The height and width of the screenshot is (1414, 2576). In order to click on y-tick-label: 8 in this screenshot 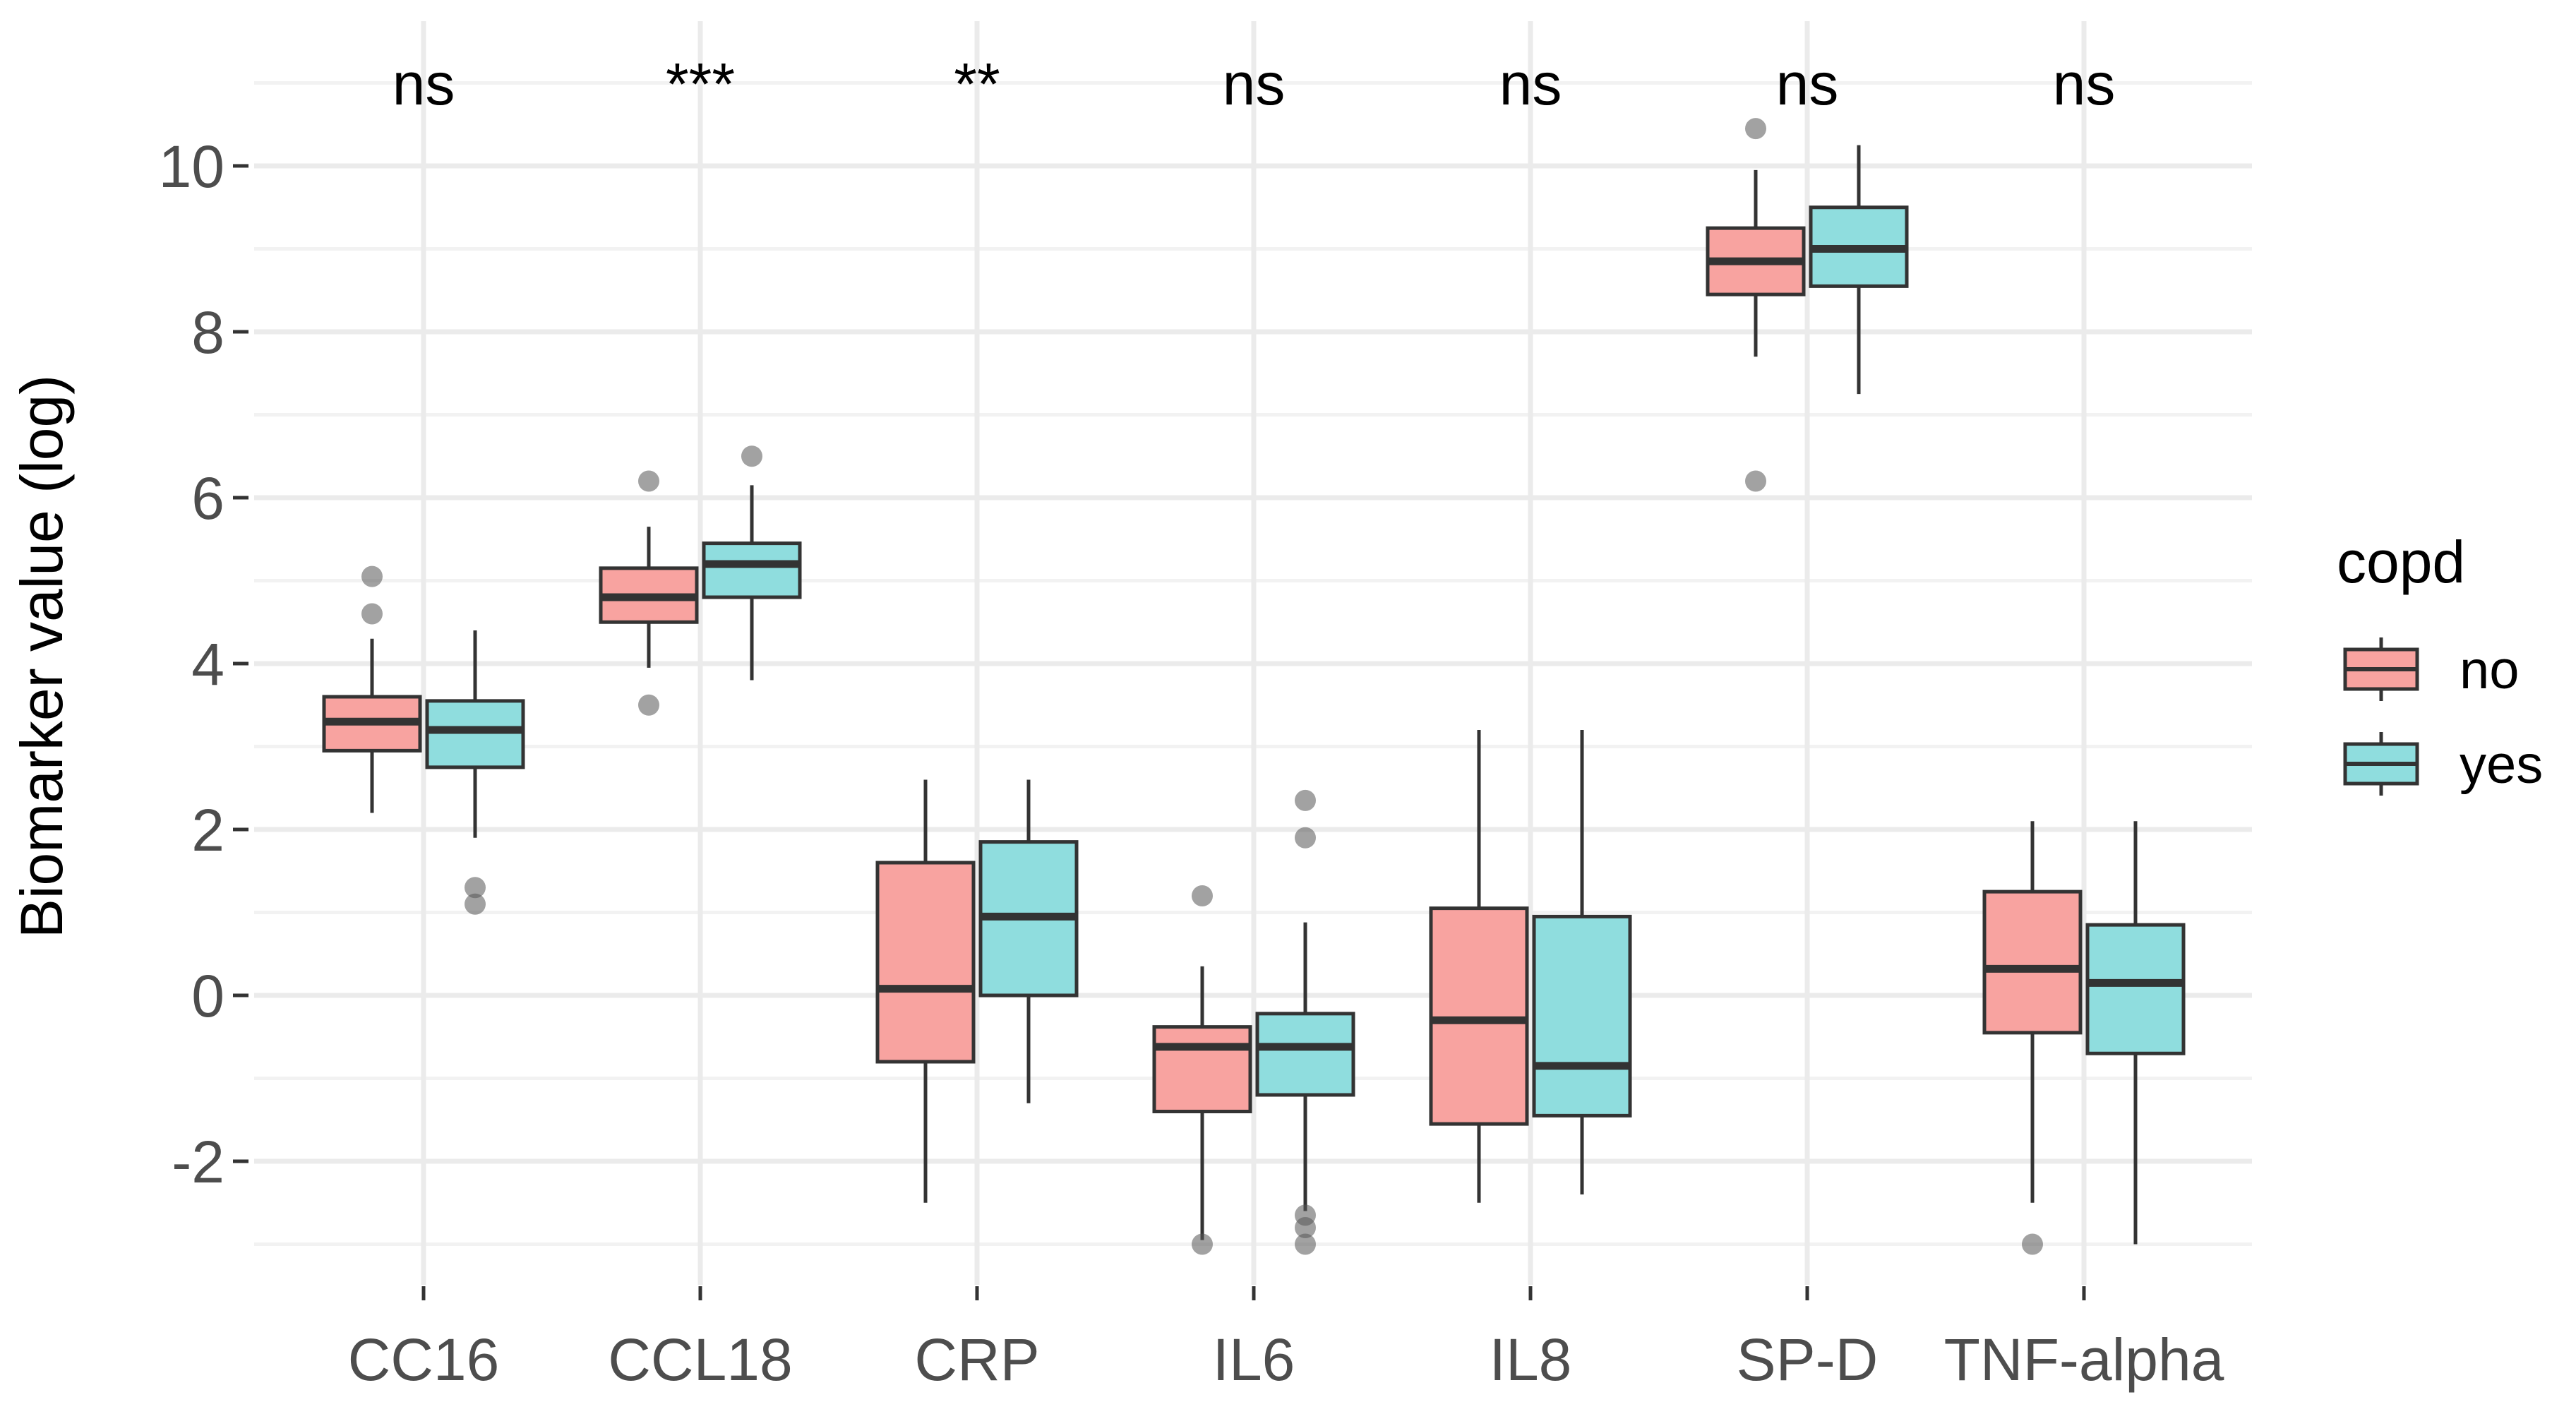, I will do `click(207, 332)`.